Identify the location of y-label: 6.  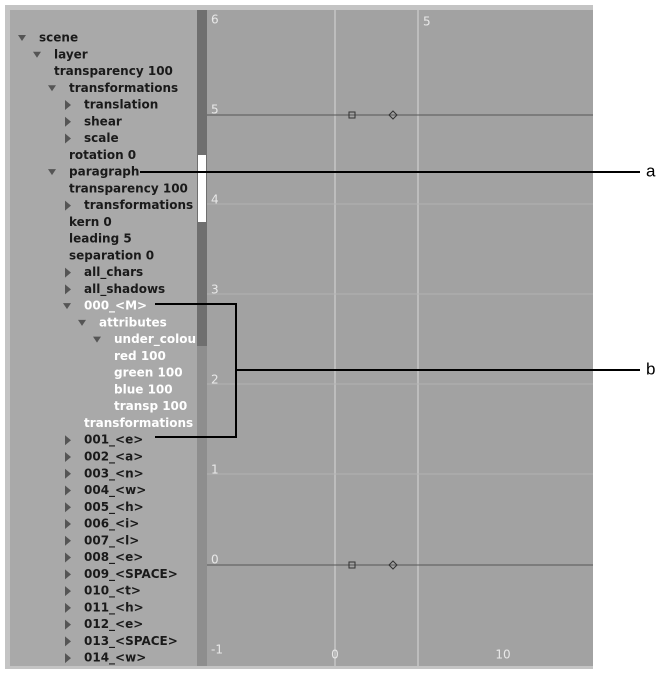
(215, 20).